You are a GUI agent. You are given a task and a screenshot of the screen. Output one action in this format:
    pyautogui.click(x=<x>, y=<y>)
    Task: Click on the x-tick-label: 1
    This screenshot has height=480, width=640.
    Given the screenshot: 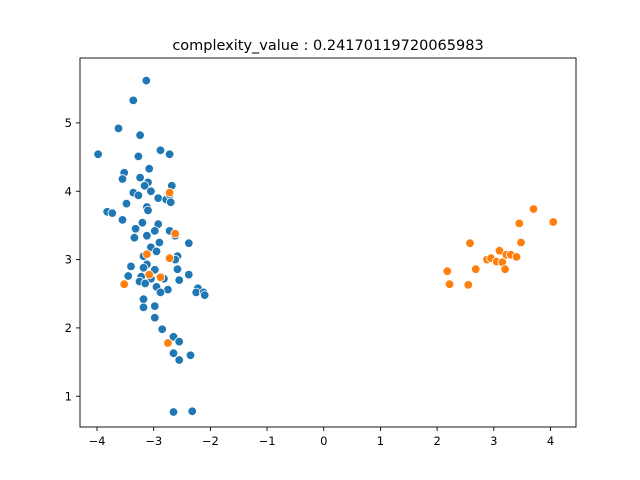 What is the action you would take?
    pyautogui.click(x=380, y=441)
    